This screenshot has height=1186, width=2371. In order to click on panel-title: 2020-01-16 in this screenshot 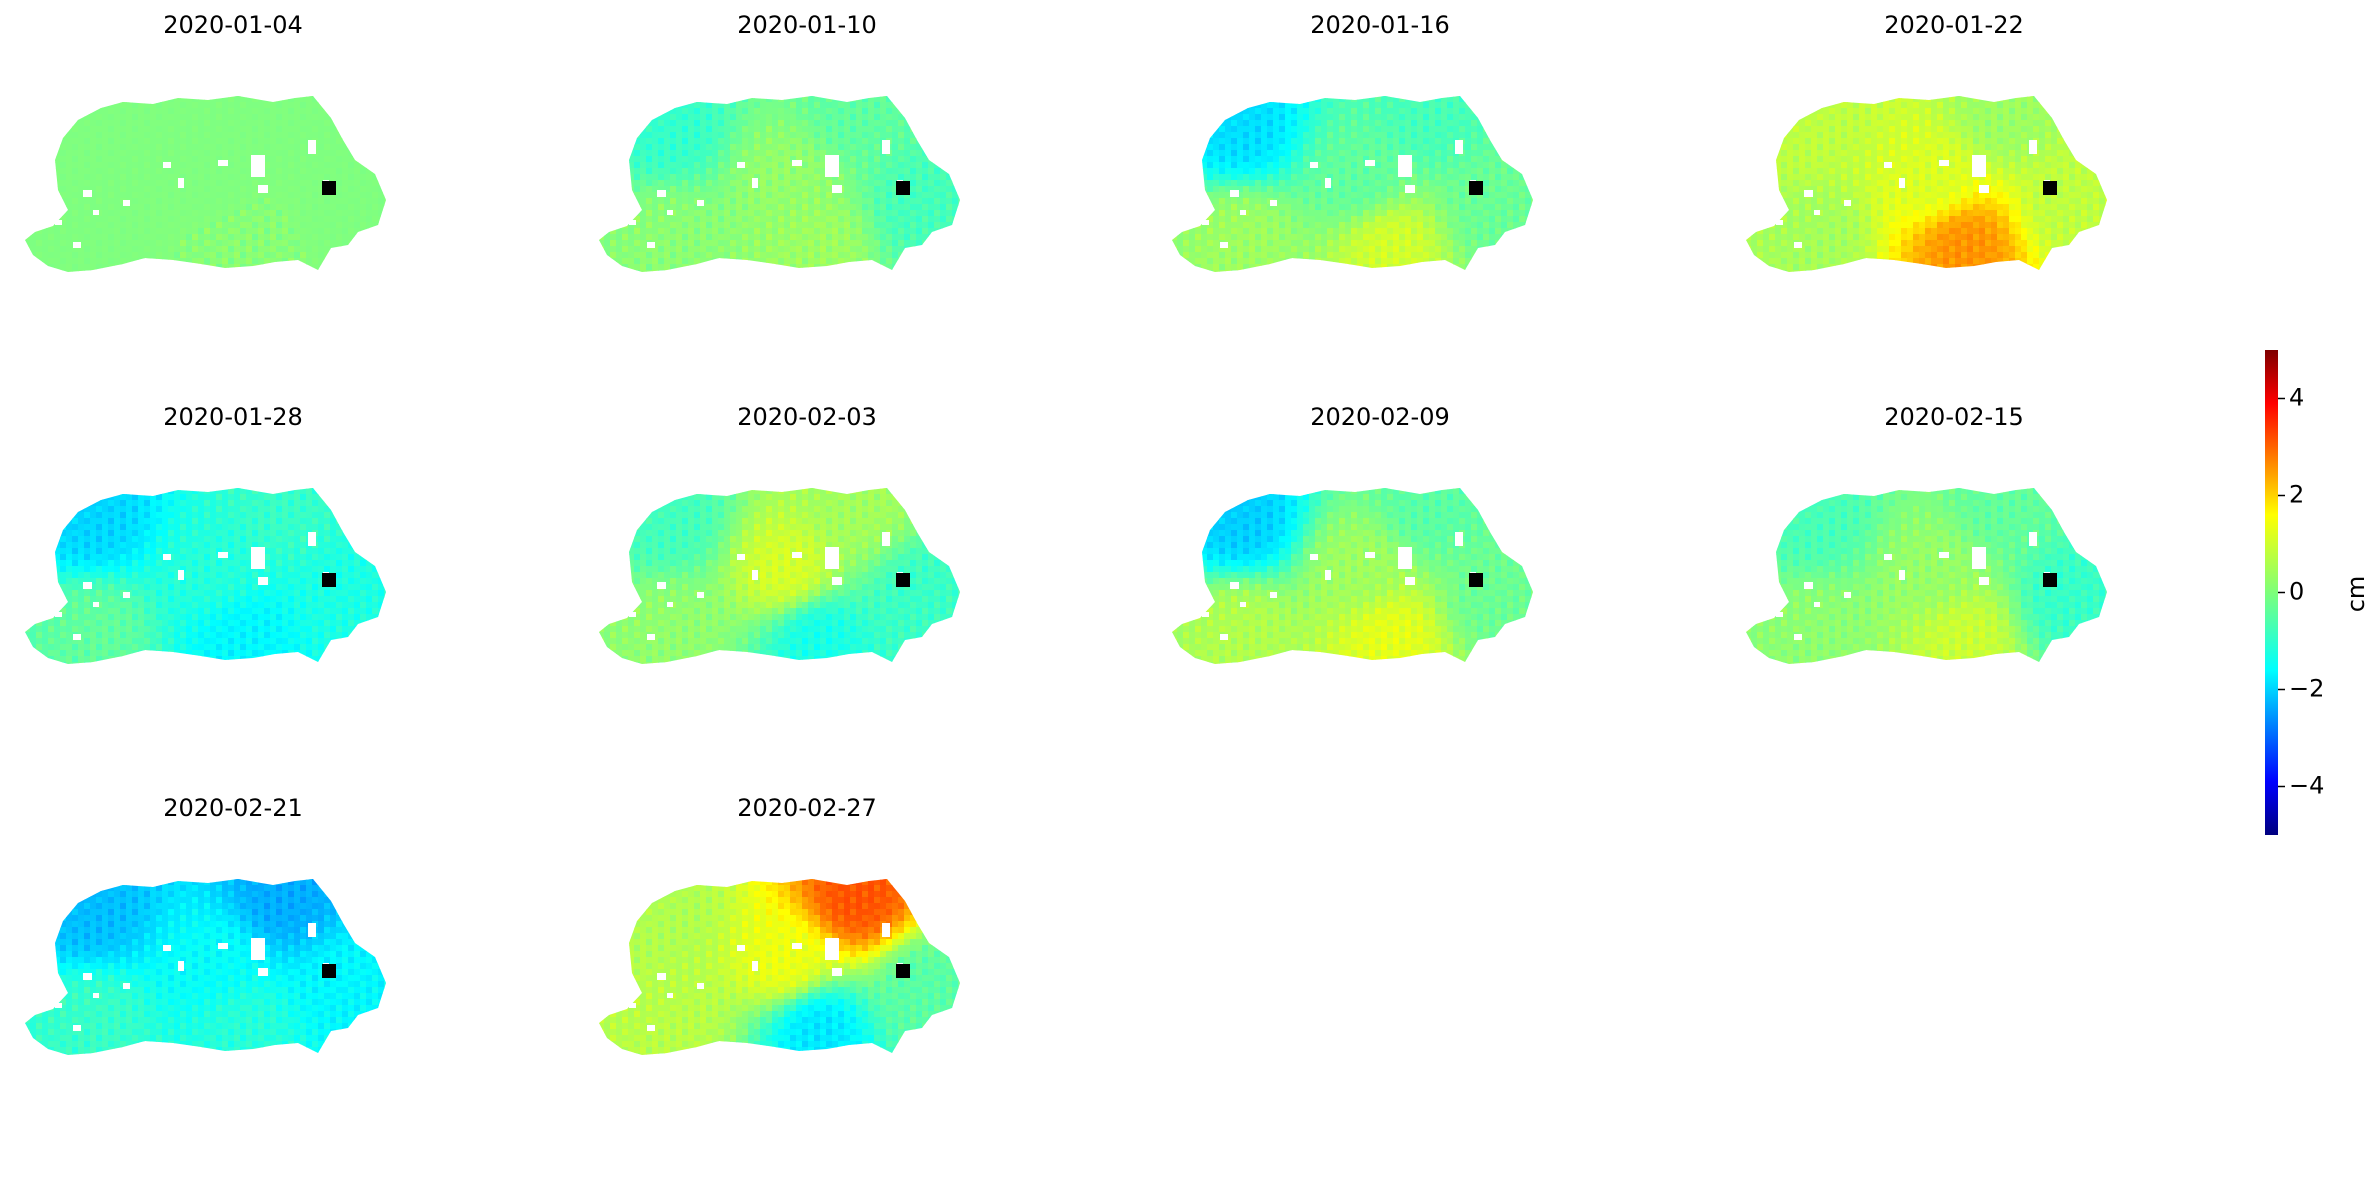, I will do `click(1380, 25)`.